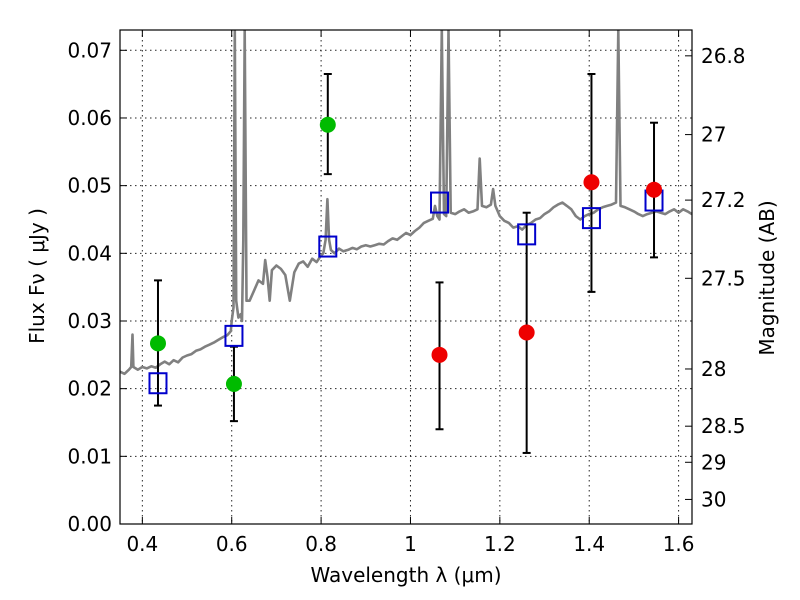  I want to click on y-tick-label: 0.04, so click(89, 253).